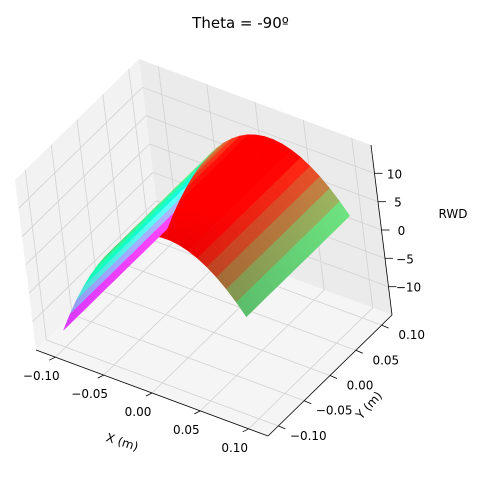  Describe the element at coordinates (411, 335) in the screenshot. I see `y-tick-label: 0.10` at that location.